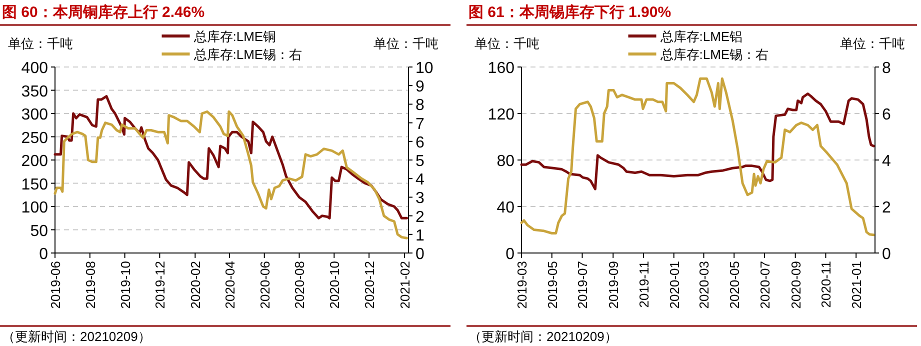 The height and width of the screenshot is (346, 921). I want to click on x-tick-label: 2019-07, so click(582, 285).